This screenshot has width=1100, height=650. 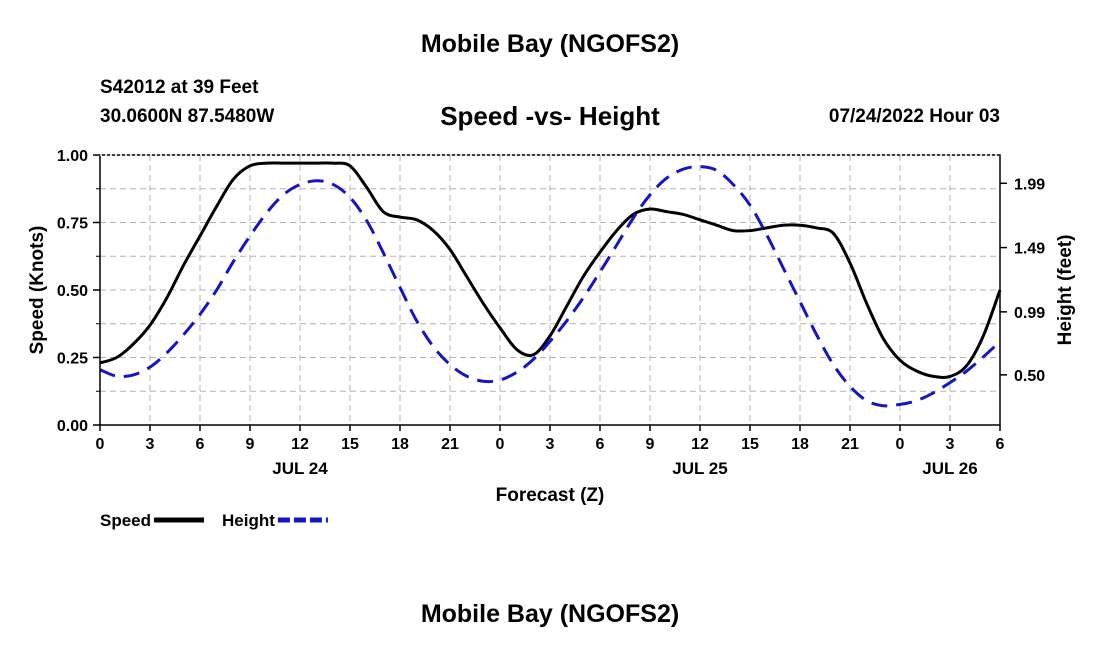 What do you see at coordinates (550, 44) in the screenshot?
I see `chart-title: Mobile Bay (NGOFS2)` at bounding box center [550, 44].